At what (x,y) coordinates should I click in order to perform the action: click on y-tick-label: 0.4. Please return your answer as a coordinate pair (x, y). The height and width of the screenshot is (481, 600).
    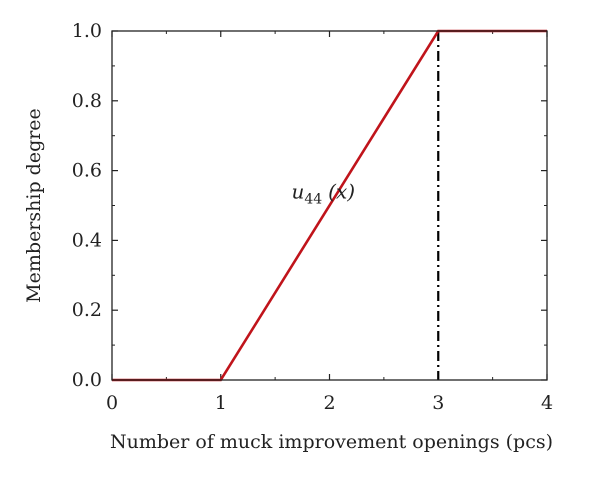
    Looking at the image, I should click on (87, 240).